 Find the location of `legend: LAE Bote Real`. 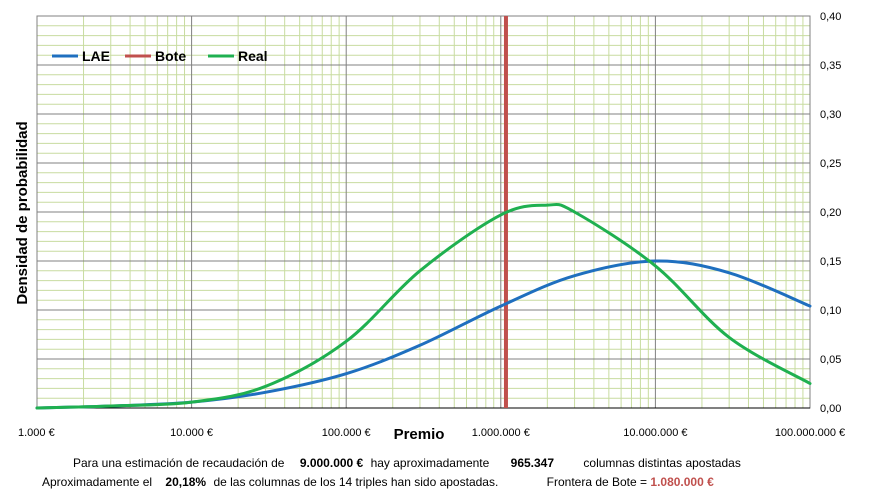

legend: LAE Bote Real is located at coordinates (160, 56).